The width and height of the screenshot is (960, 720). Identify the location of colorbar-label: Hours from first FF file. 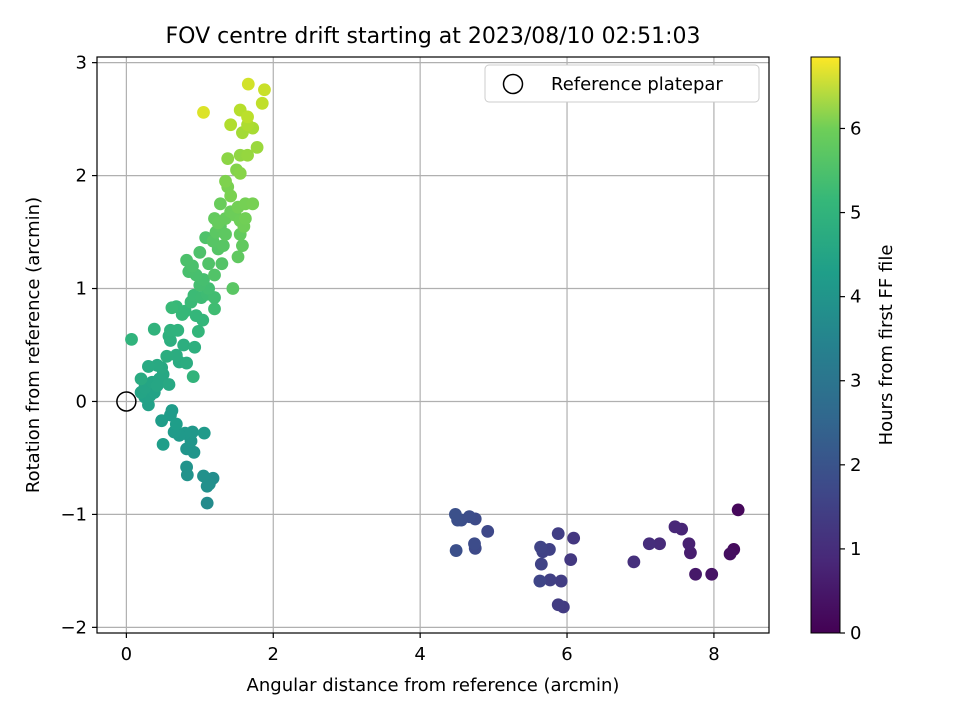
(886, 345).